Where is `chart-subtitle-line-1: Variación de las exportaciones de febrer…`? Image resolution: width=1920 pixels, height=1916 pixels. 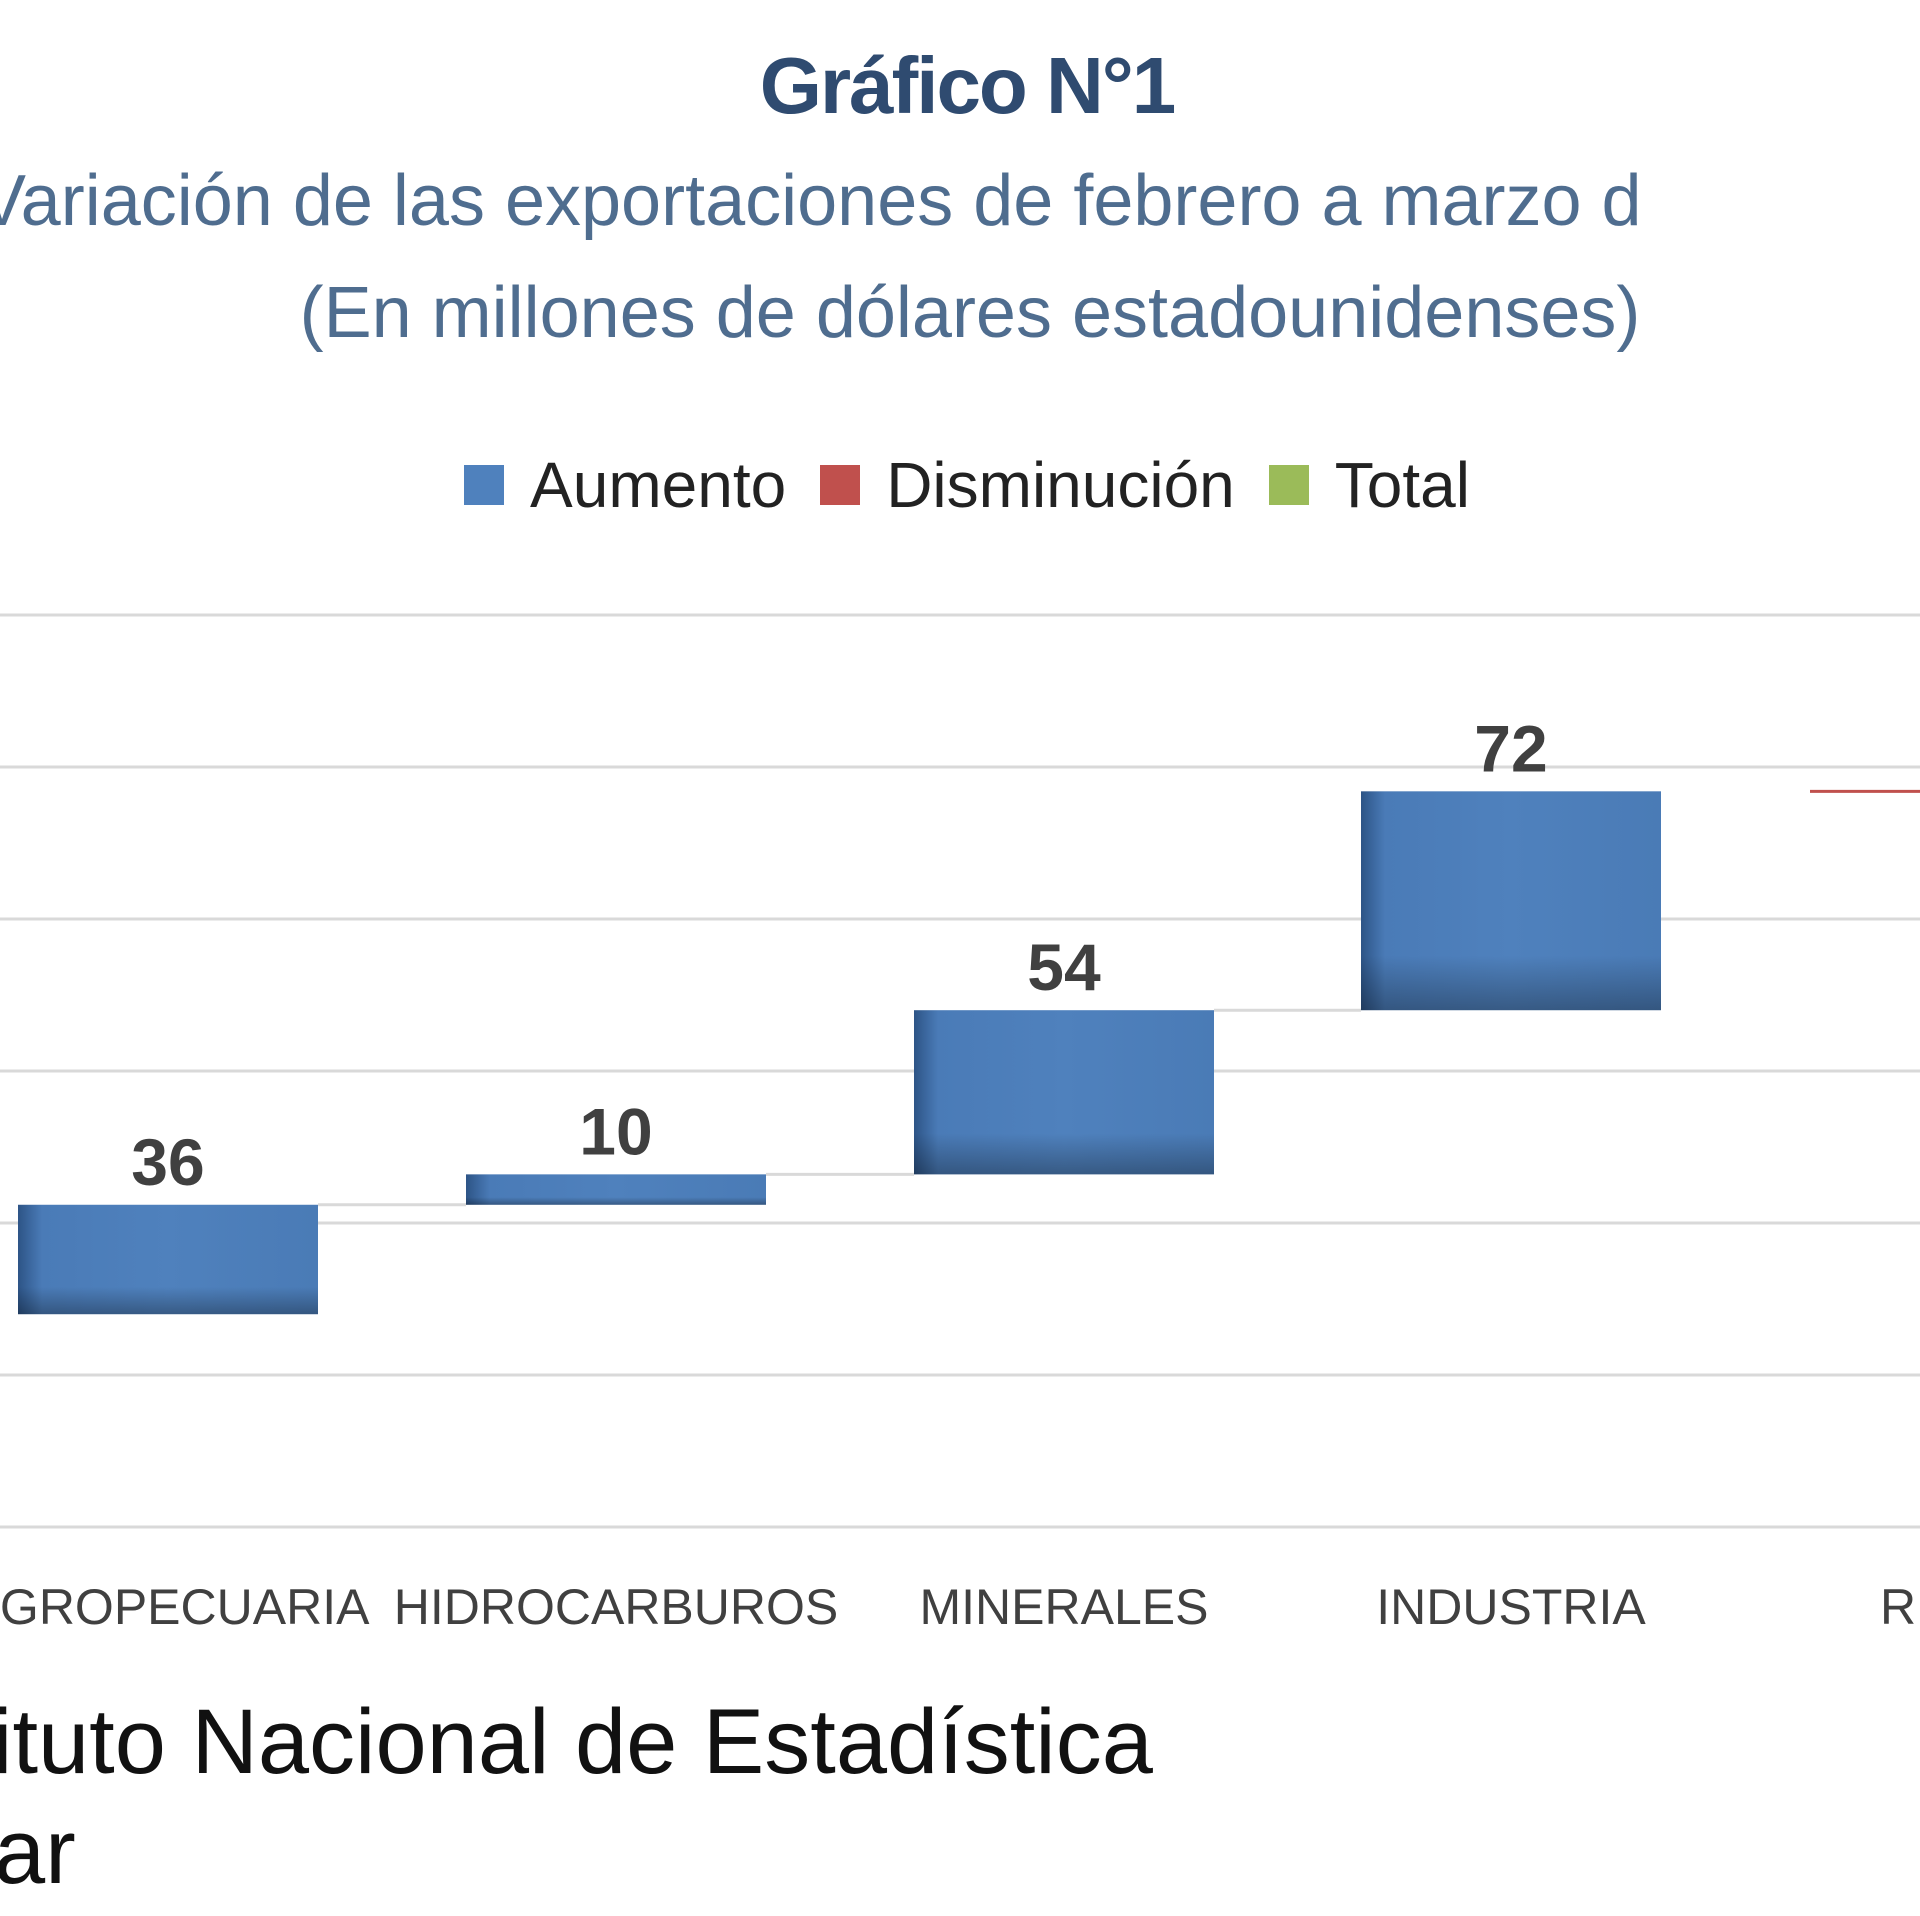 chart-subtitle-line-1: Variación de las exportaciones de febrer… is located at coordinates (821, 201).